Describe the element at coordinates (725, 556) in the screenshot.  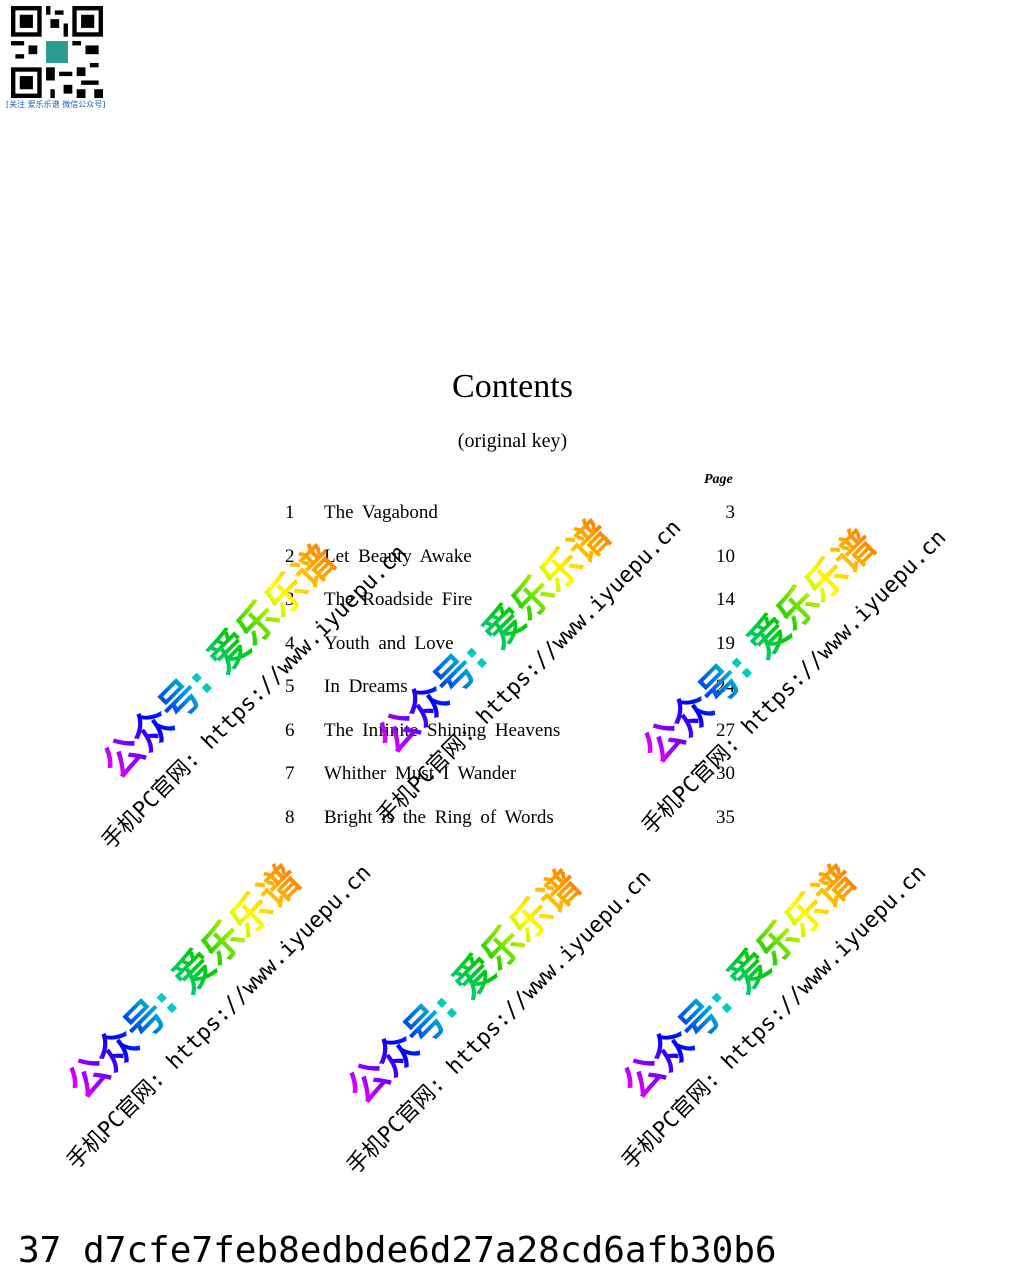
I see `page-number: 10` at that location.